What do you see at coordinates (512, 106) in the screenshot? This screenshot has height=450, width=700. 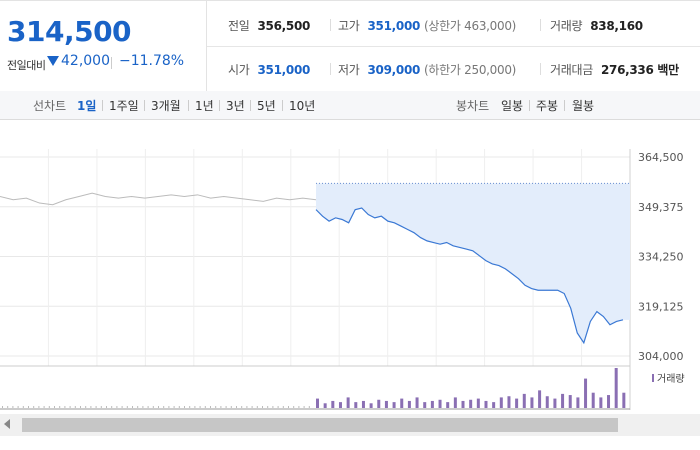 I see `candle-daily: 일봉` at bounding box center [512, 106].